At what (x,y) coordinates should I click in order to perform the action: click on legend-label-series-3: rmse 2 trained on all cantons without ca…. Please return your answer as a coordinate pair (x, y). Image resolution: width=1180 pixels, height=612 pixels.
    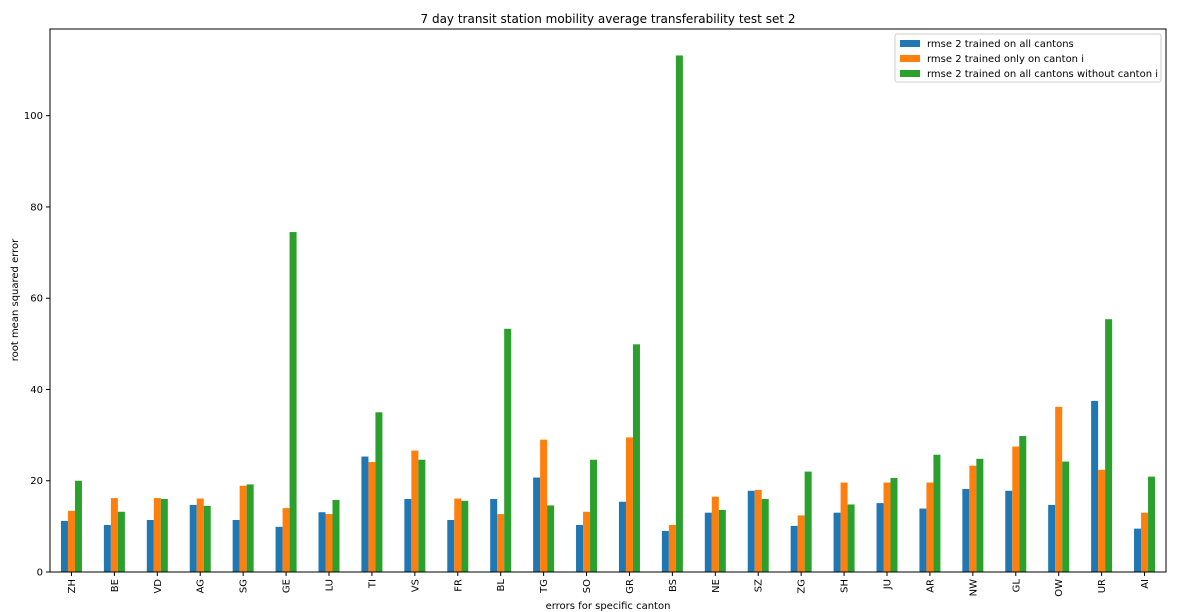
    Looking at the image, I should click on (1042, 74).